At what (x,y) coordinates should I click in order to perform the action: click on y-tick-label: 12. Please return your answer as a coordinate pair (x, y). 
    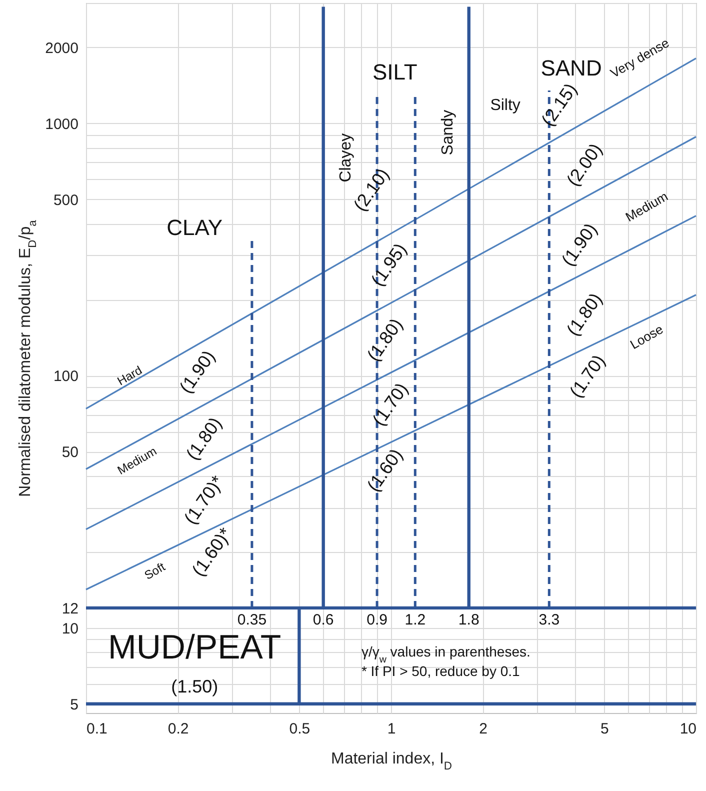
    Looking at the image, I should click on (70, 609).